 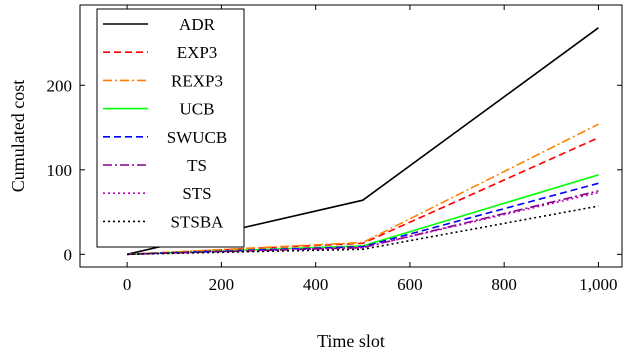 What do you see at coordinates (165, 123) in the screenshot?
I see `legend-entries: ADR EXP3 REXP3 UCB SWUCB TS STS STSBA` at bounding box center [165, 123].